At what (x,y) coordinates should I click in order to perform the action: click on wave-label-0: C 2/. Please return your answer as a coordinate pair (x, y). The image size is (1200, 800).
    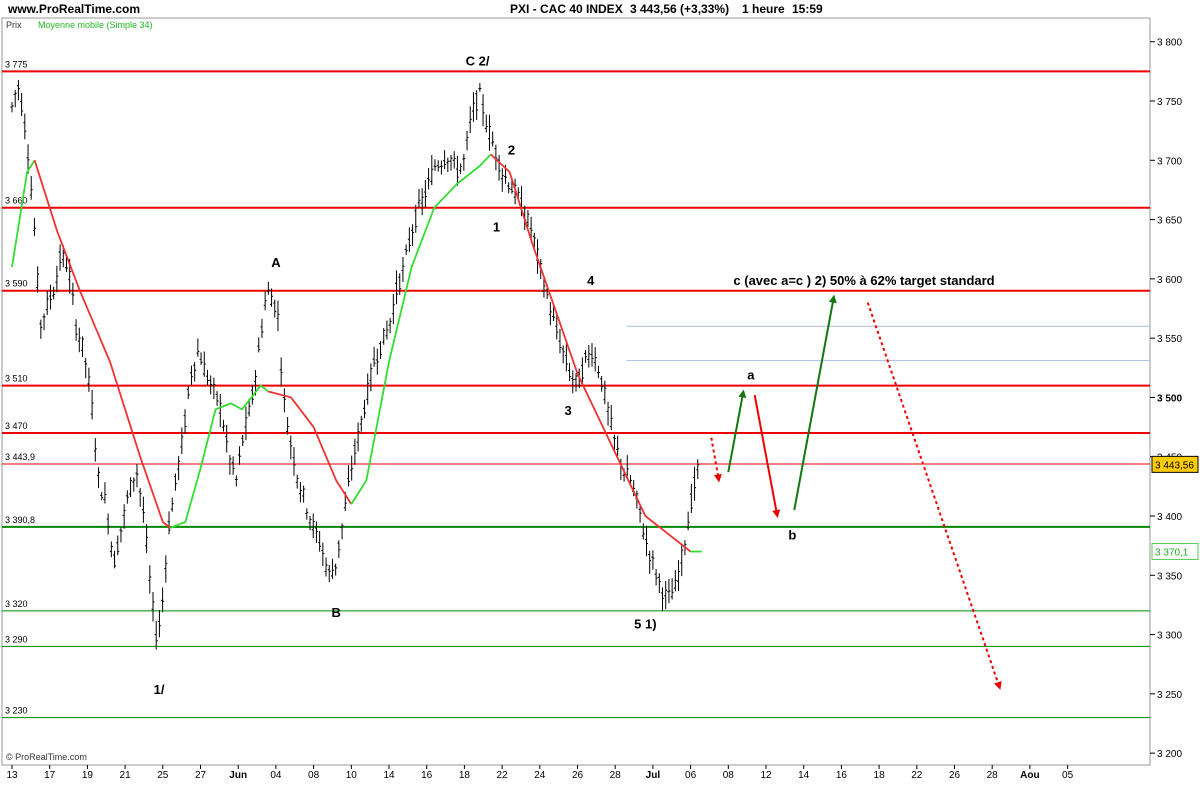
    Looking at the image, I should click on (478, 60).